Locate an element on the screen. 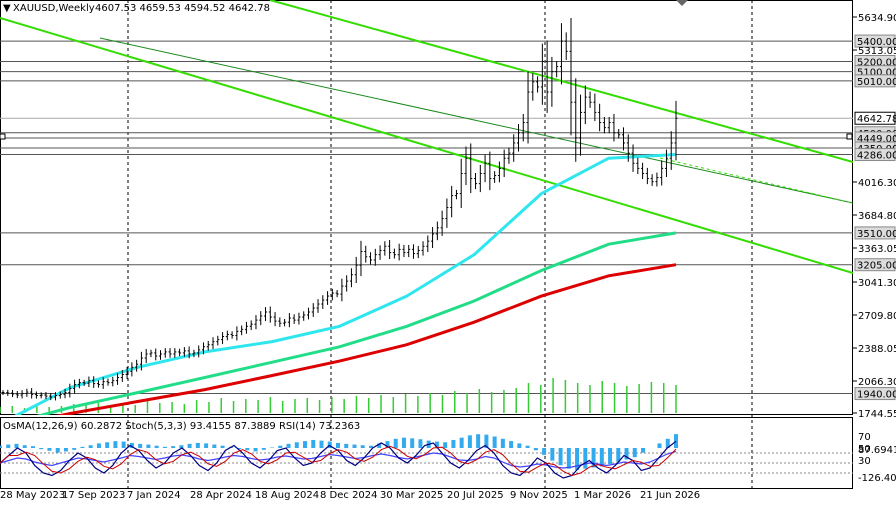 The height and width of the screenshot is (510, 896). time-tick-label: 21 Jun 2026 is located at coordinates (670, 495).